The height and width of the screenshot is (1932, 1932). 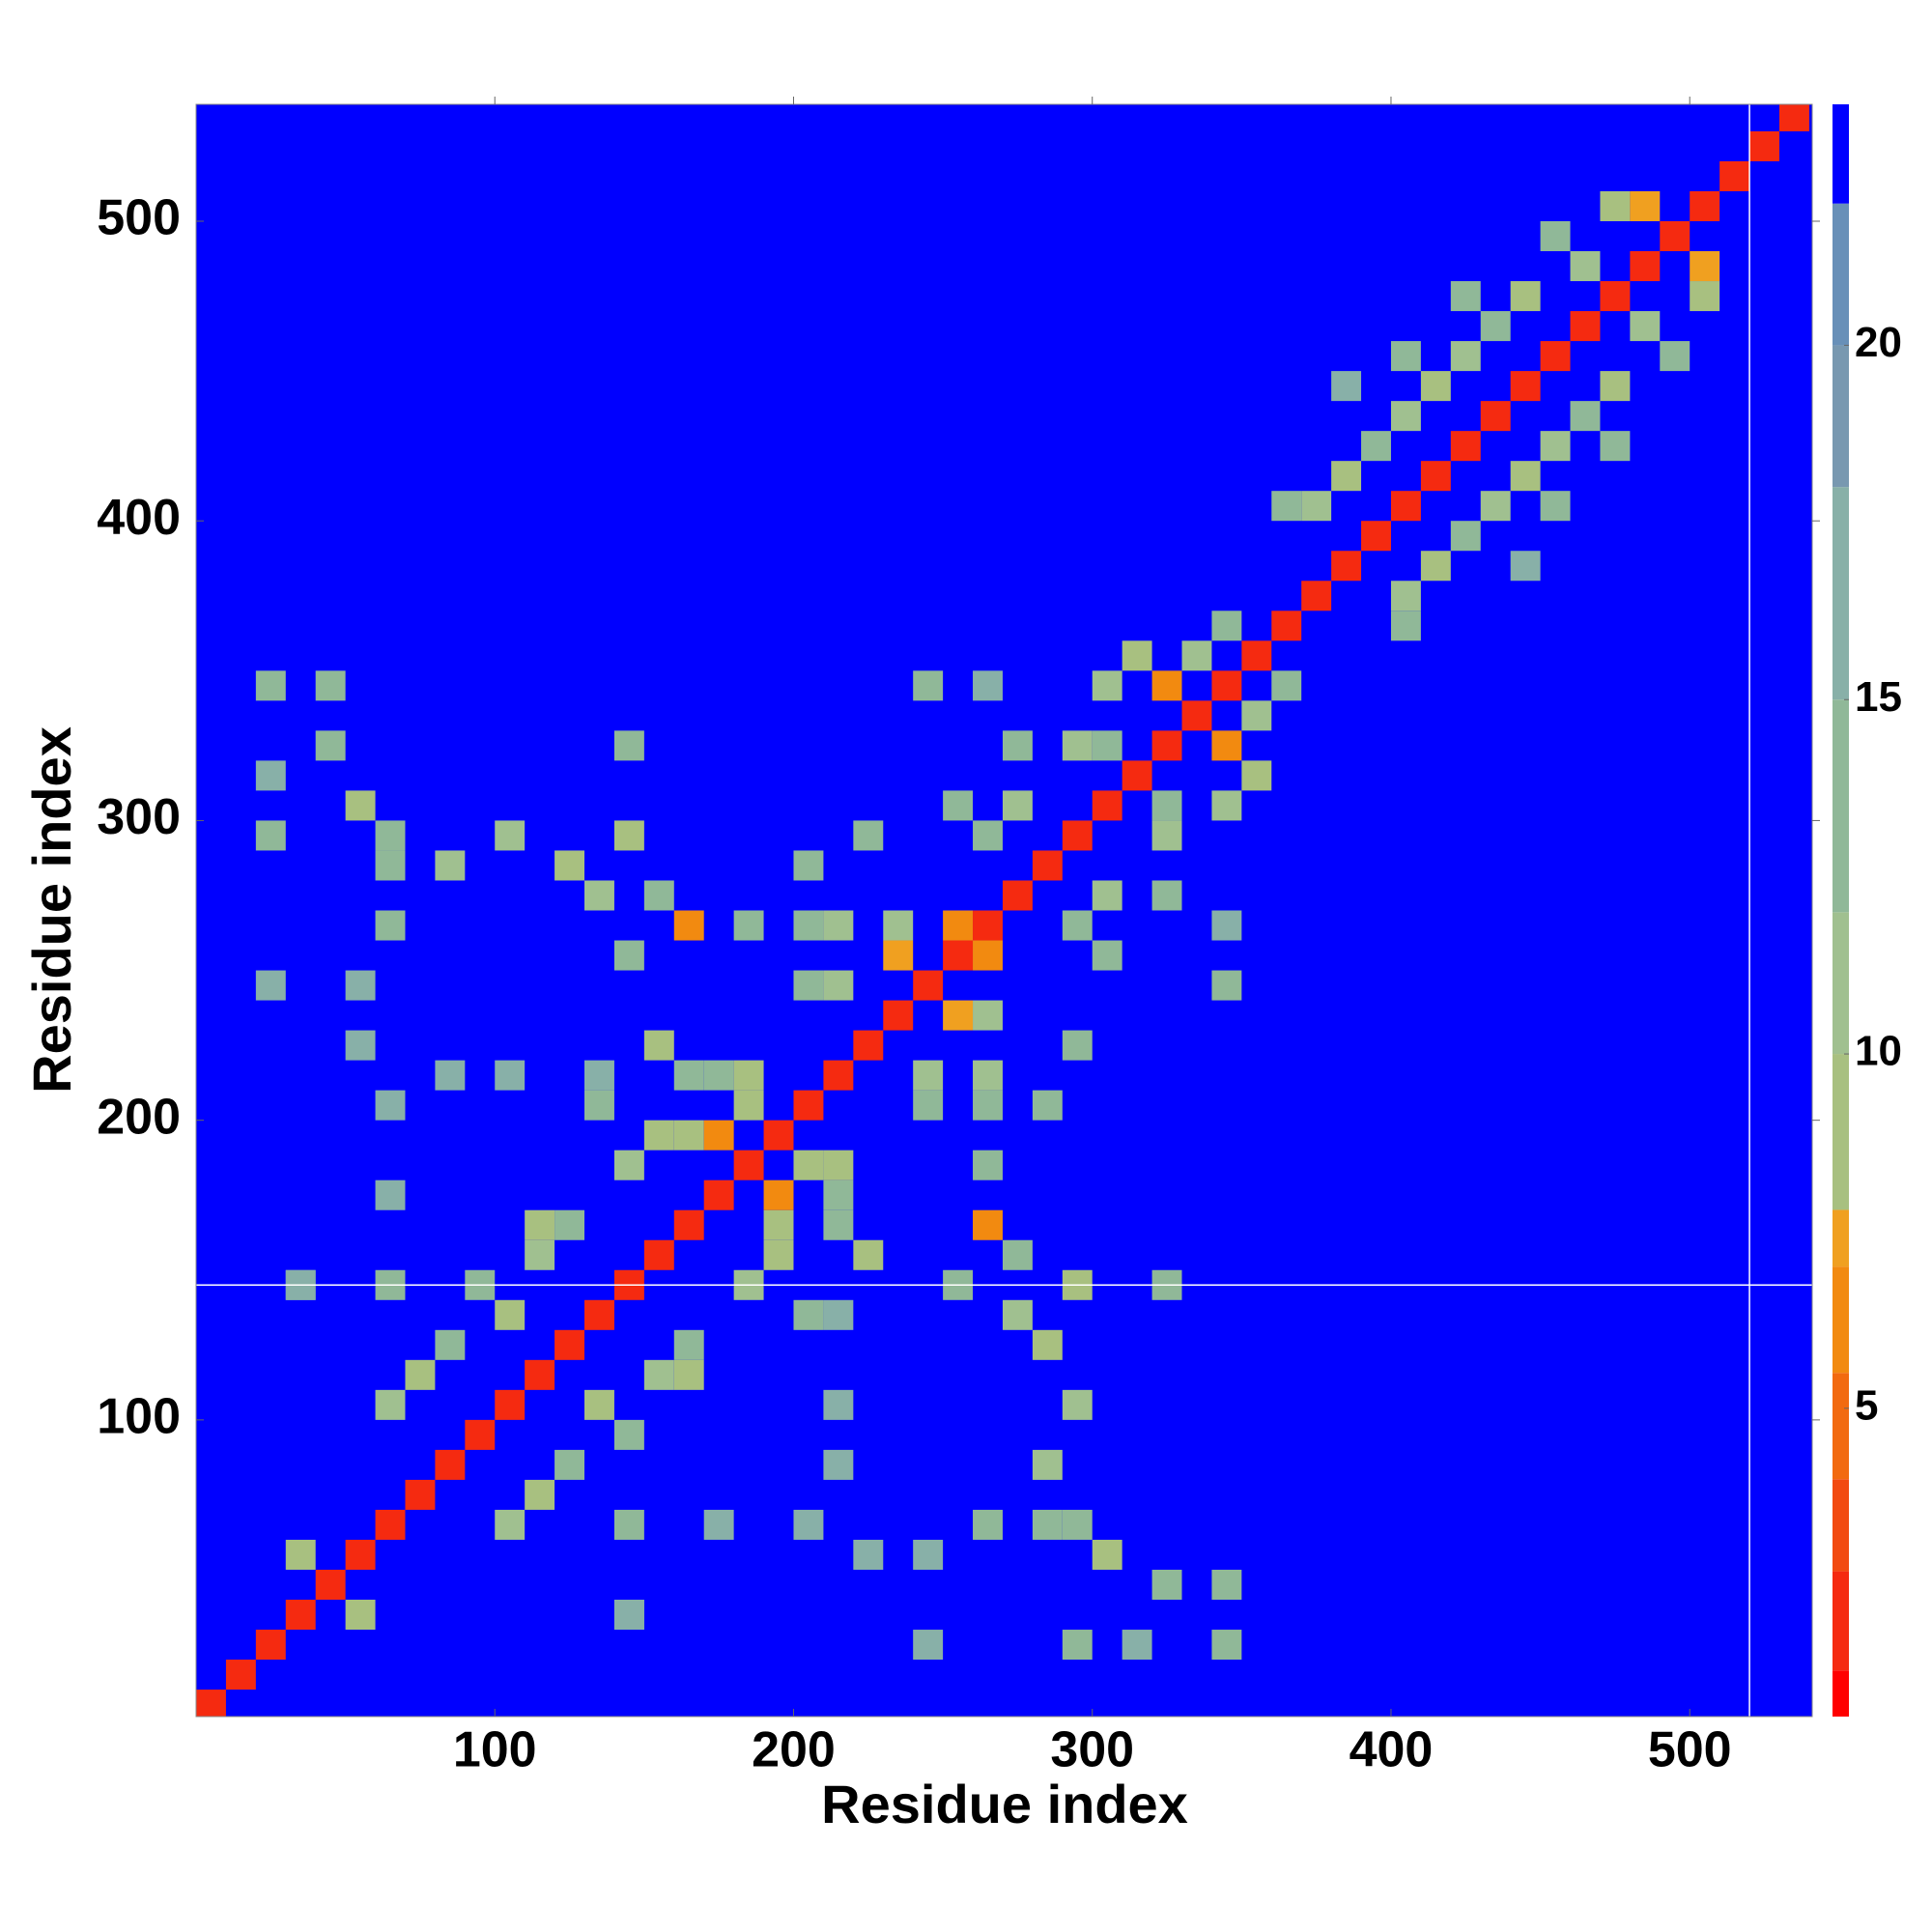 What do you see at coordinates (139, 817) in the screenshot?
I see `y-tick-label: 300` at bounding box center [139, 817].